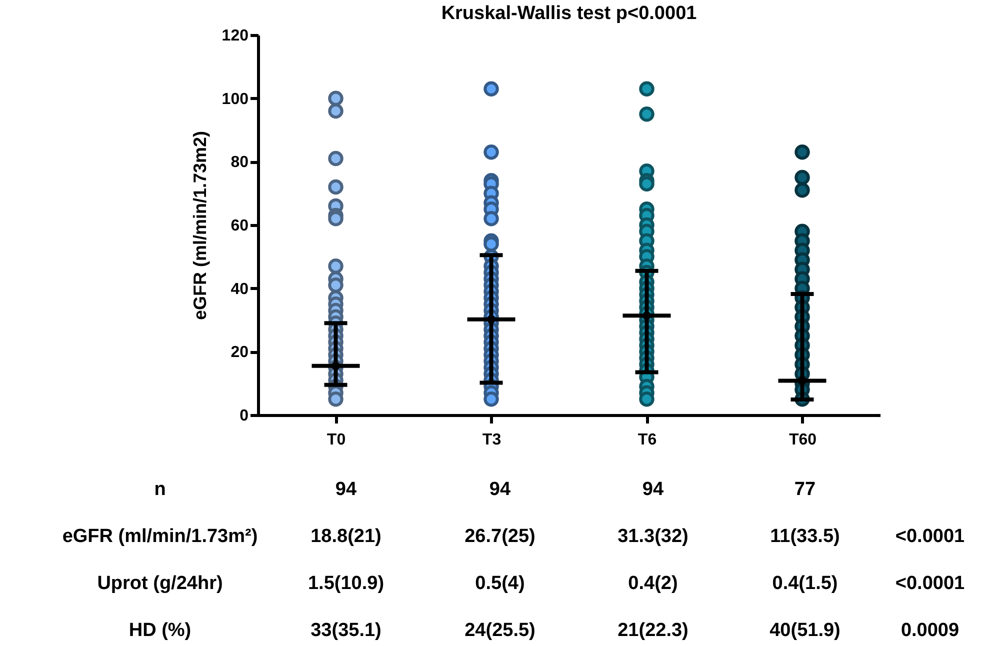 The height and width of the screenshot is (646, 988). I want to click on text: 11(33.5), so click(805, 537).